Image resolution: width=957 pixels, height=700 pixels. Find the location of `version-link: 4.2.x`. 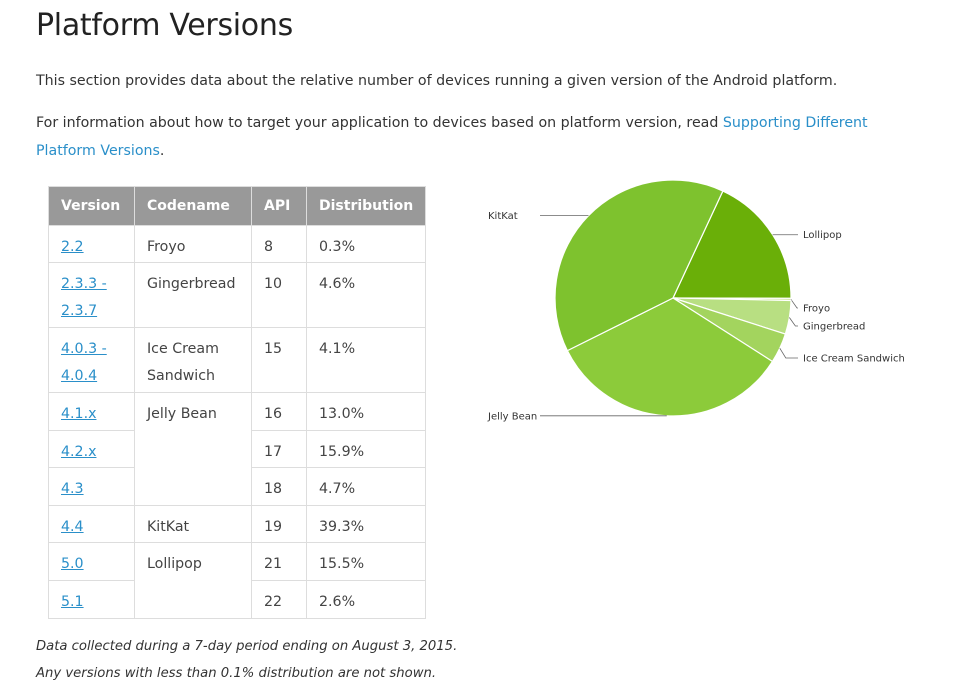

version-link: 4.2.x is located at coordinates (79, 452).